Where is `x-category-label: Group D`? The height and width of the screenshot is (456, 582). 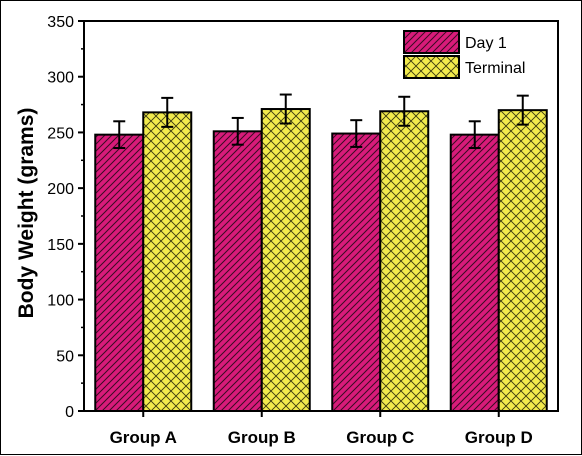 x-category-label: Group D is located at coordinates (499, 437).